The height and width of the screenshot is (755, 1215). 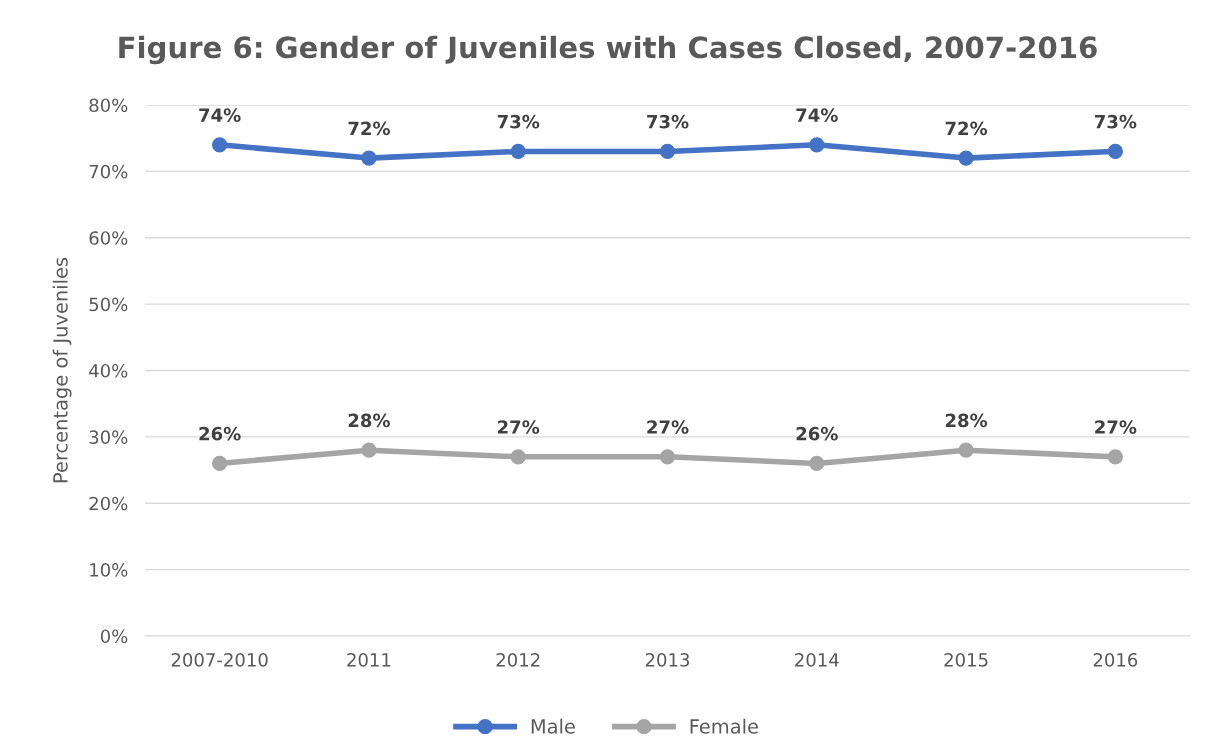 I want to click on x-tick-label: 2013, so click(x=667, y=659).